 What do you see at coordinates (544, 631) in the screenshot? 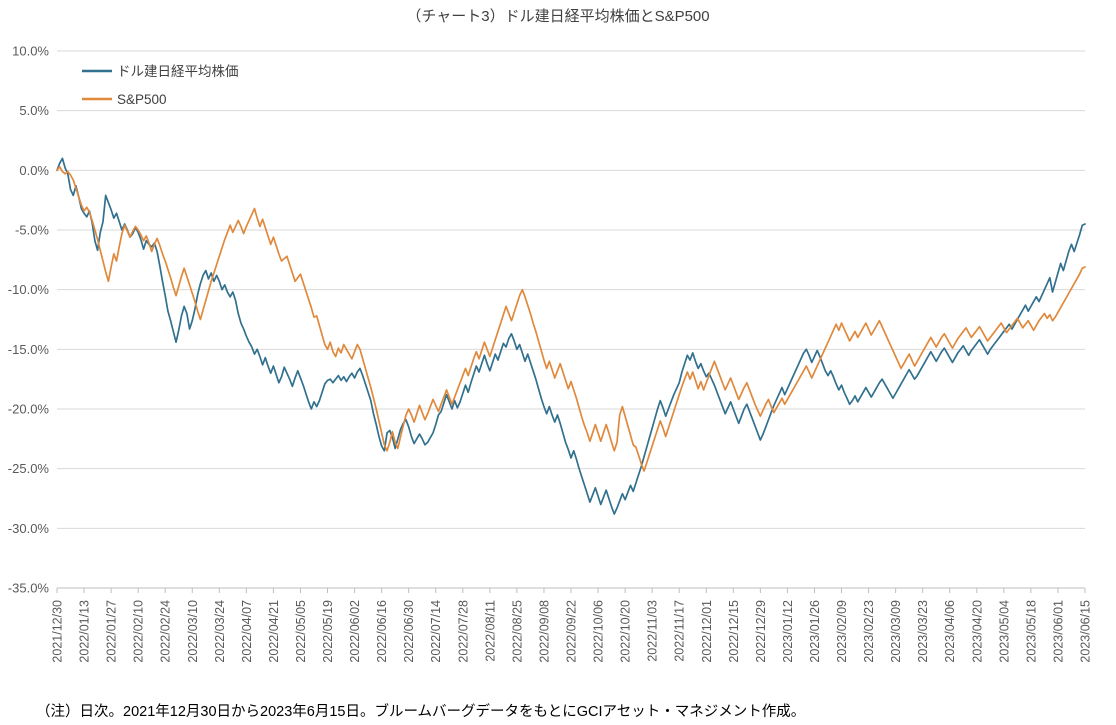
I see `x-axis-tick-label: 2022/09/08` at bounding box center [544, 631].